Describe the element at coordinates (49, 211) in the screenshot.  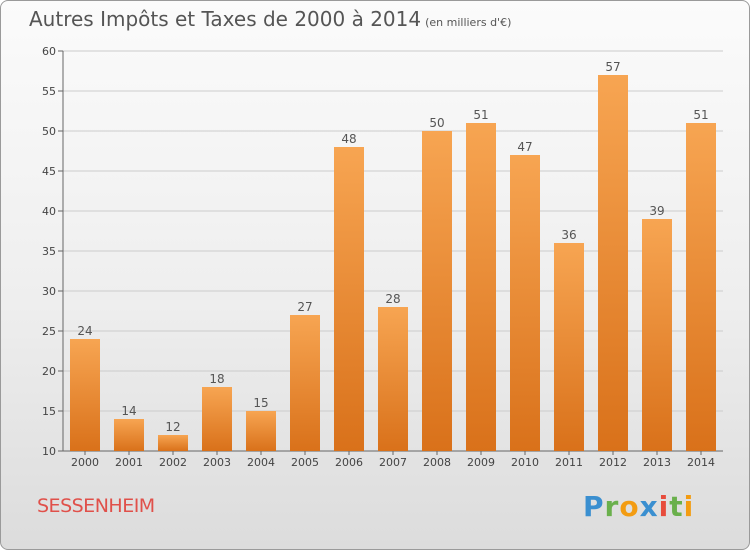
I see `y-tick-label: 40` at that location.